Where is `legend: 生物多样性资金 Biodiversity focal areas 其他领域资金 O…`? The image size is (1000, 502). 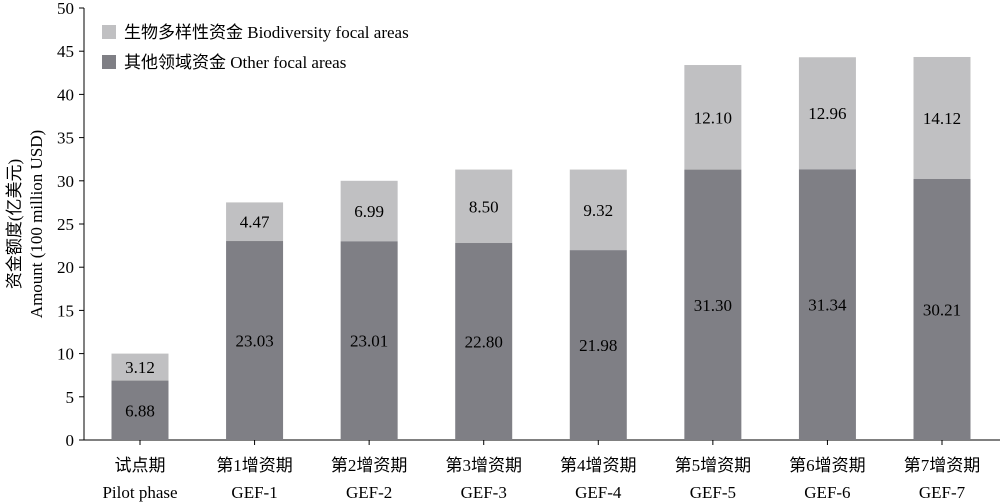
legend: 生物多样性资金 Biodiversity focal areas 其他领域资金 O… is located at coordinates (255, 47).